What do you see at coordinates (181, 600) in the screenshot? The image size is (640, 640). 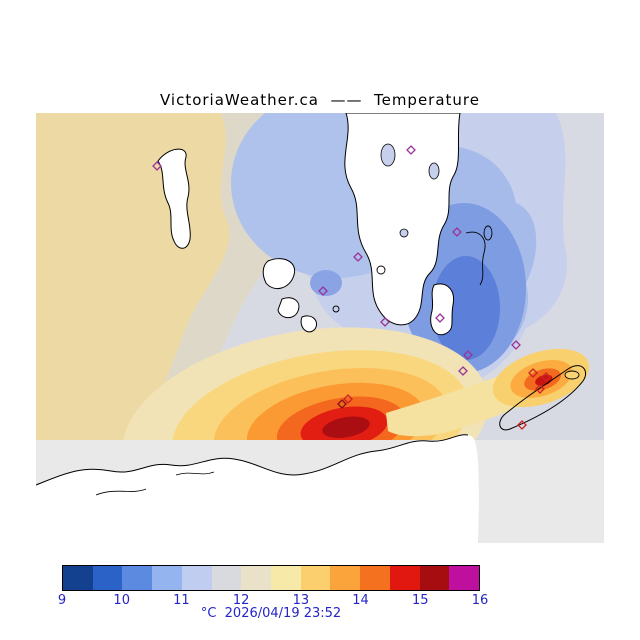 I see `colorbar-tick-label: 11` at bounding box center [181, 600].